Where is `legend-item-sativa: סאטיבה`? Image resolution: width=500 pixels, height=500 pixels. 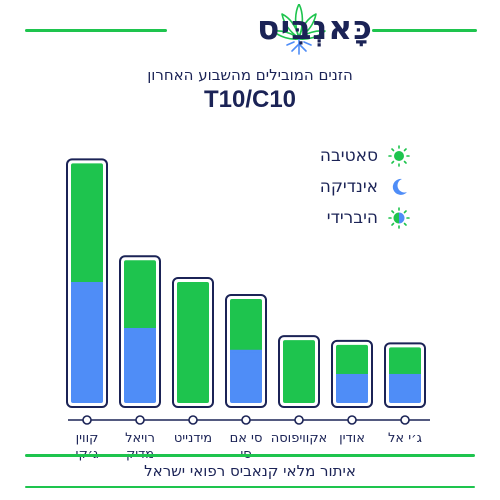 legend-item-sativa: סאטיבה is located at coordinates (312, 155).